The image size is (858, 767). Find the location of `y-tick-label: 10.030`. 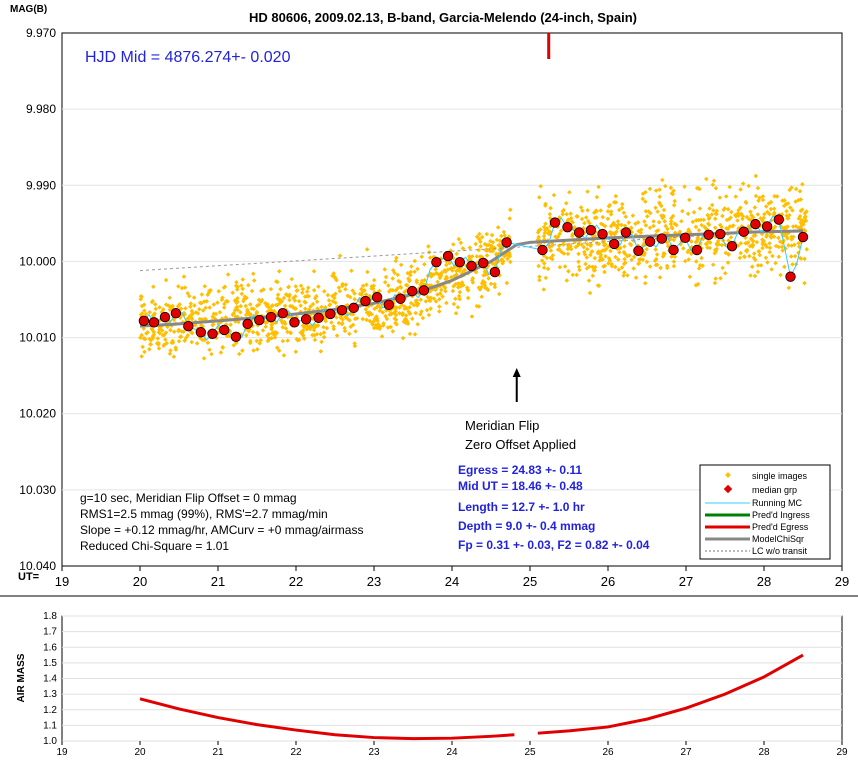

y-tick-label: 10.030 is located at coordinates (37, 490).